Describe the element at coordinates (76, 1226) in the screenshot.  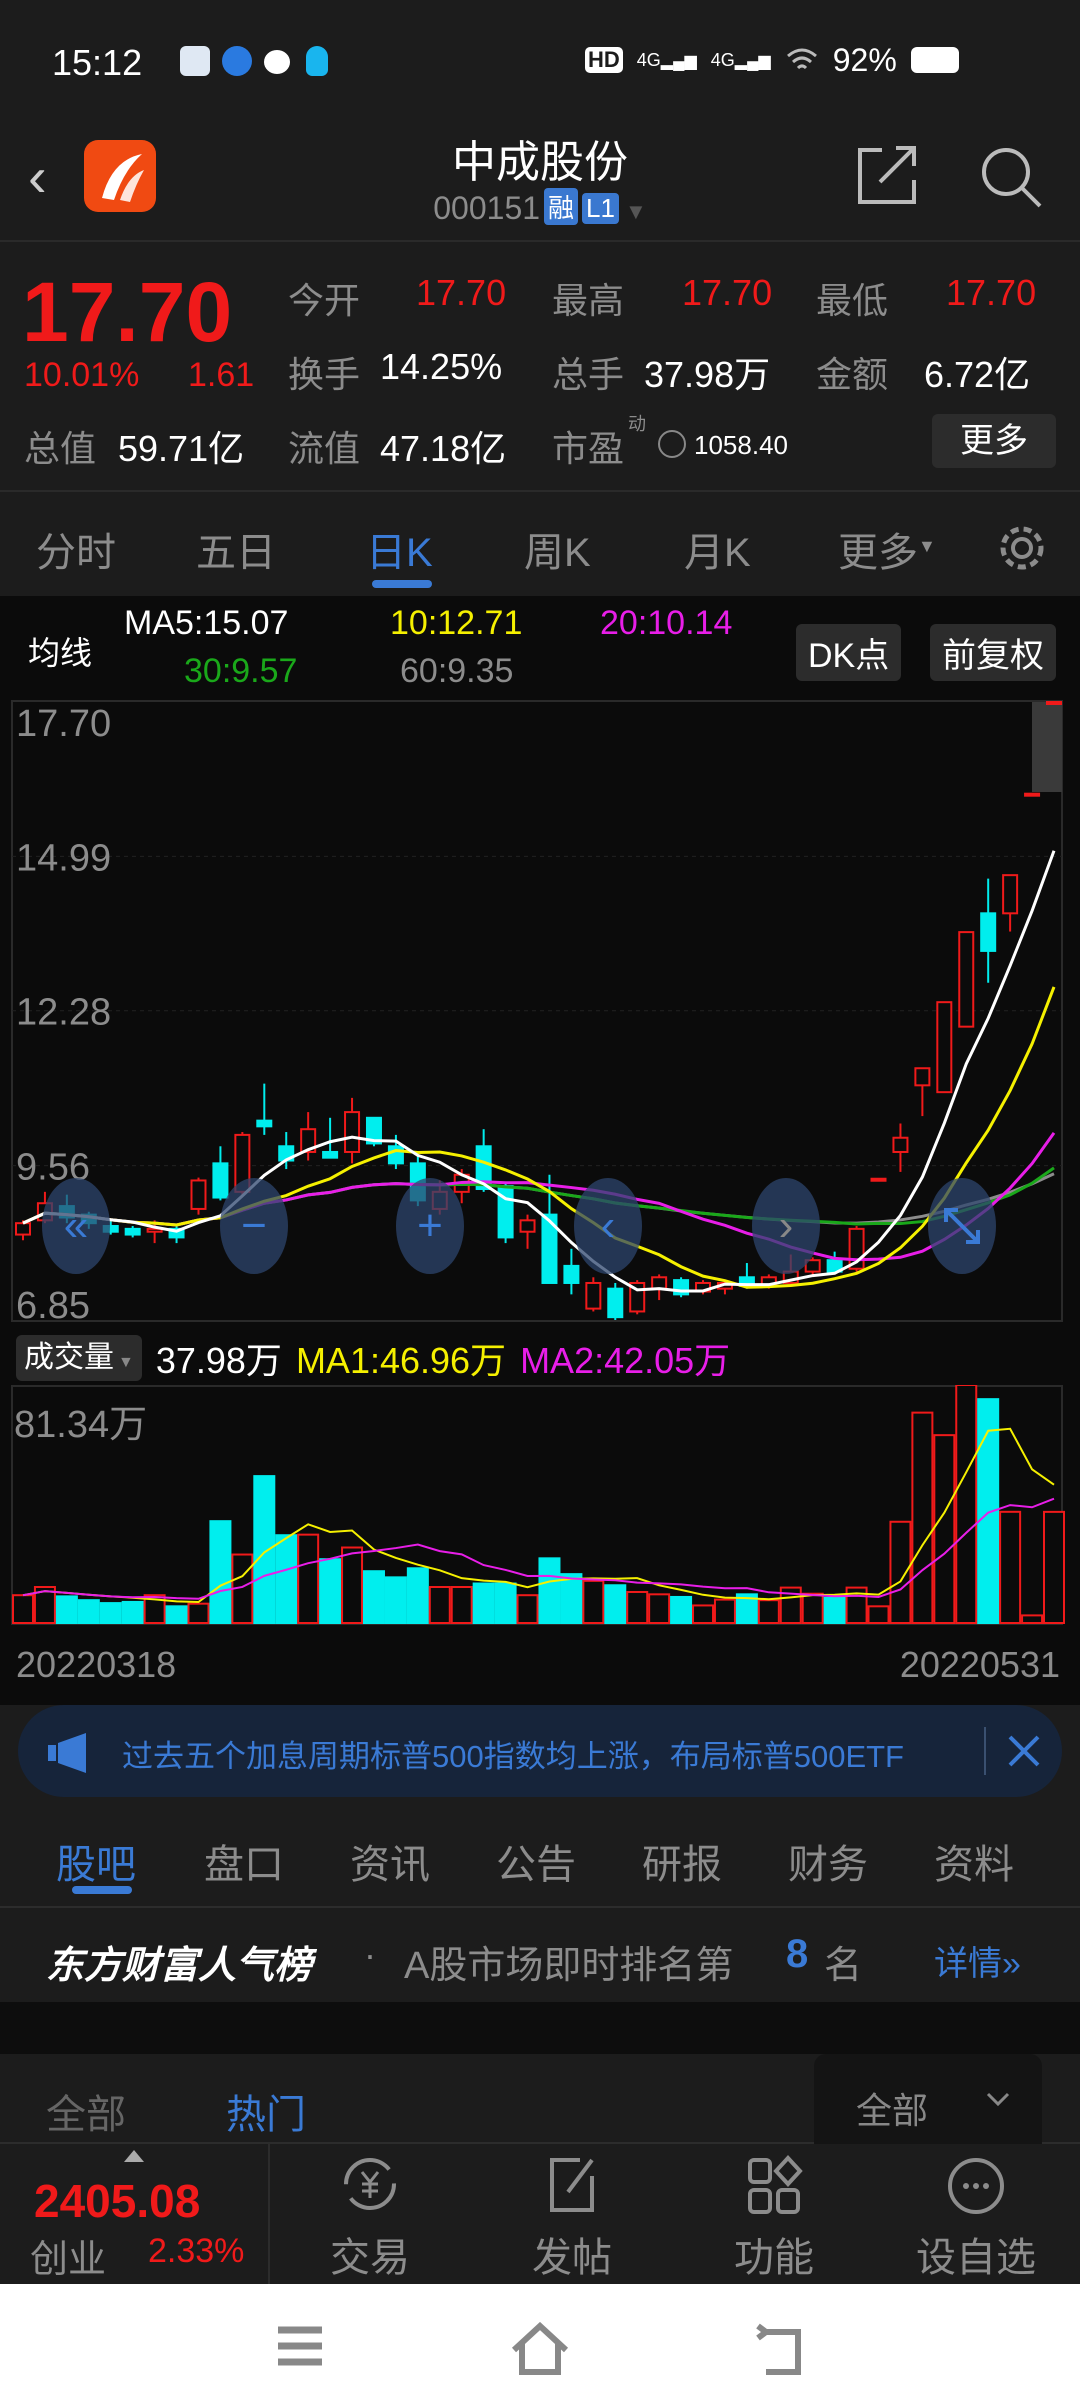
I see `scroll-left-fast-button: «` at that location.